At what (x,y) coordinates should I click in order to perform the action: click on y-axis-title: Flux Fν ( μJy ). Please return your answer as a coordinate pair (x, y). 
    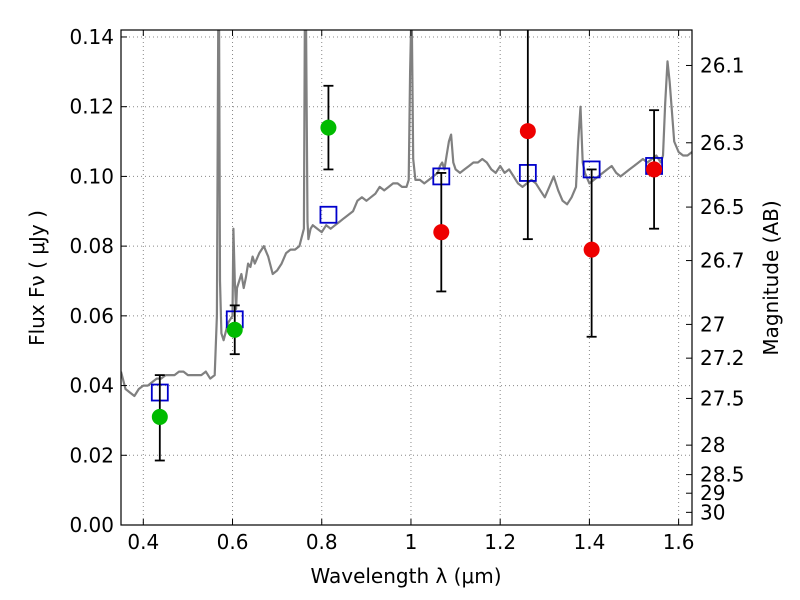
    Looking at the image, I should click on (37, 278).